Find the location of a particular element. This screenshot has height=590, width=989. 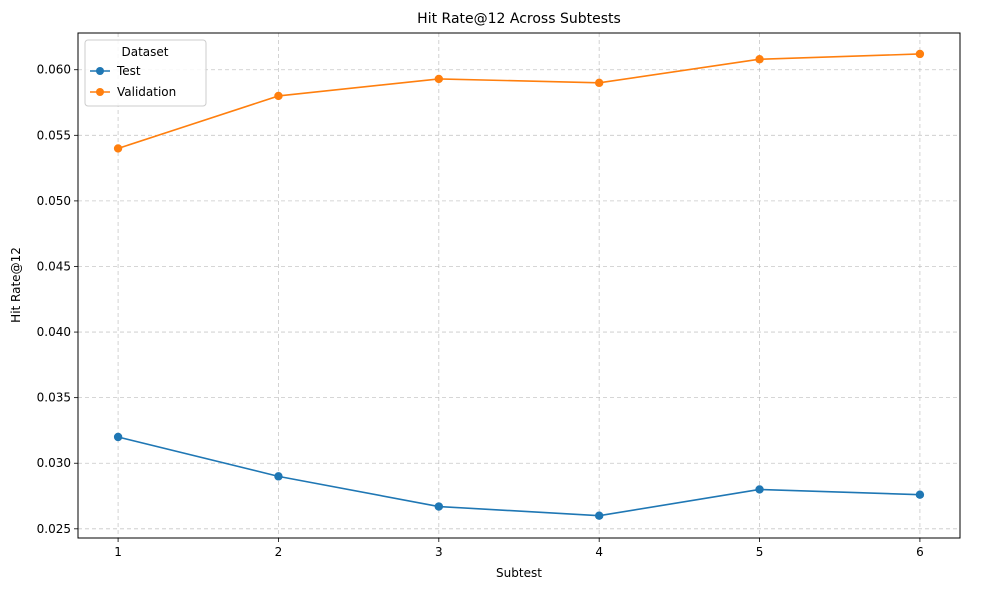

legend-marker-validation is located at coordinates (100, 92).